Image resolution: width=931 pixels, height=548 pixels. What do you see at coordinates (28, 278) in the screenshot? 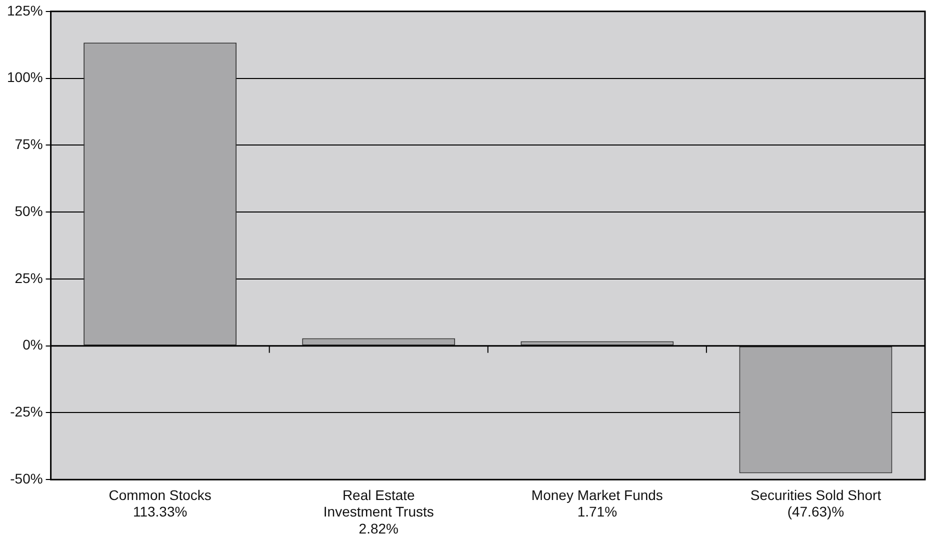
I see `y-tick-label: 25%` at bounding box center [28, 278].